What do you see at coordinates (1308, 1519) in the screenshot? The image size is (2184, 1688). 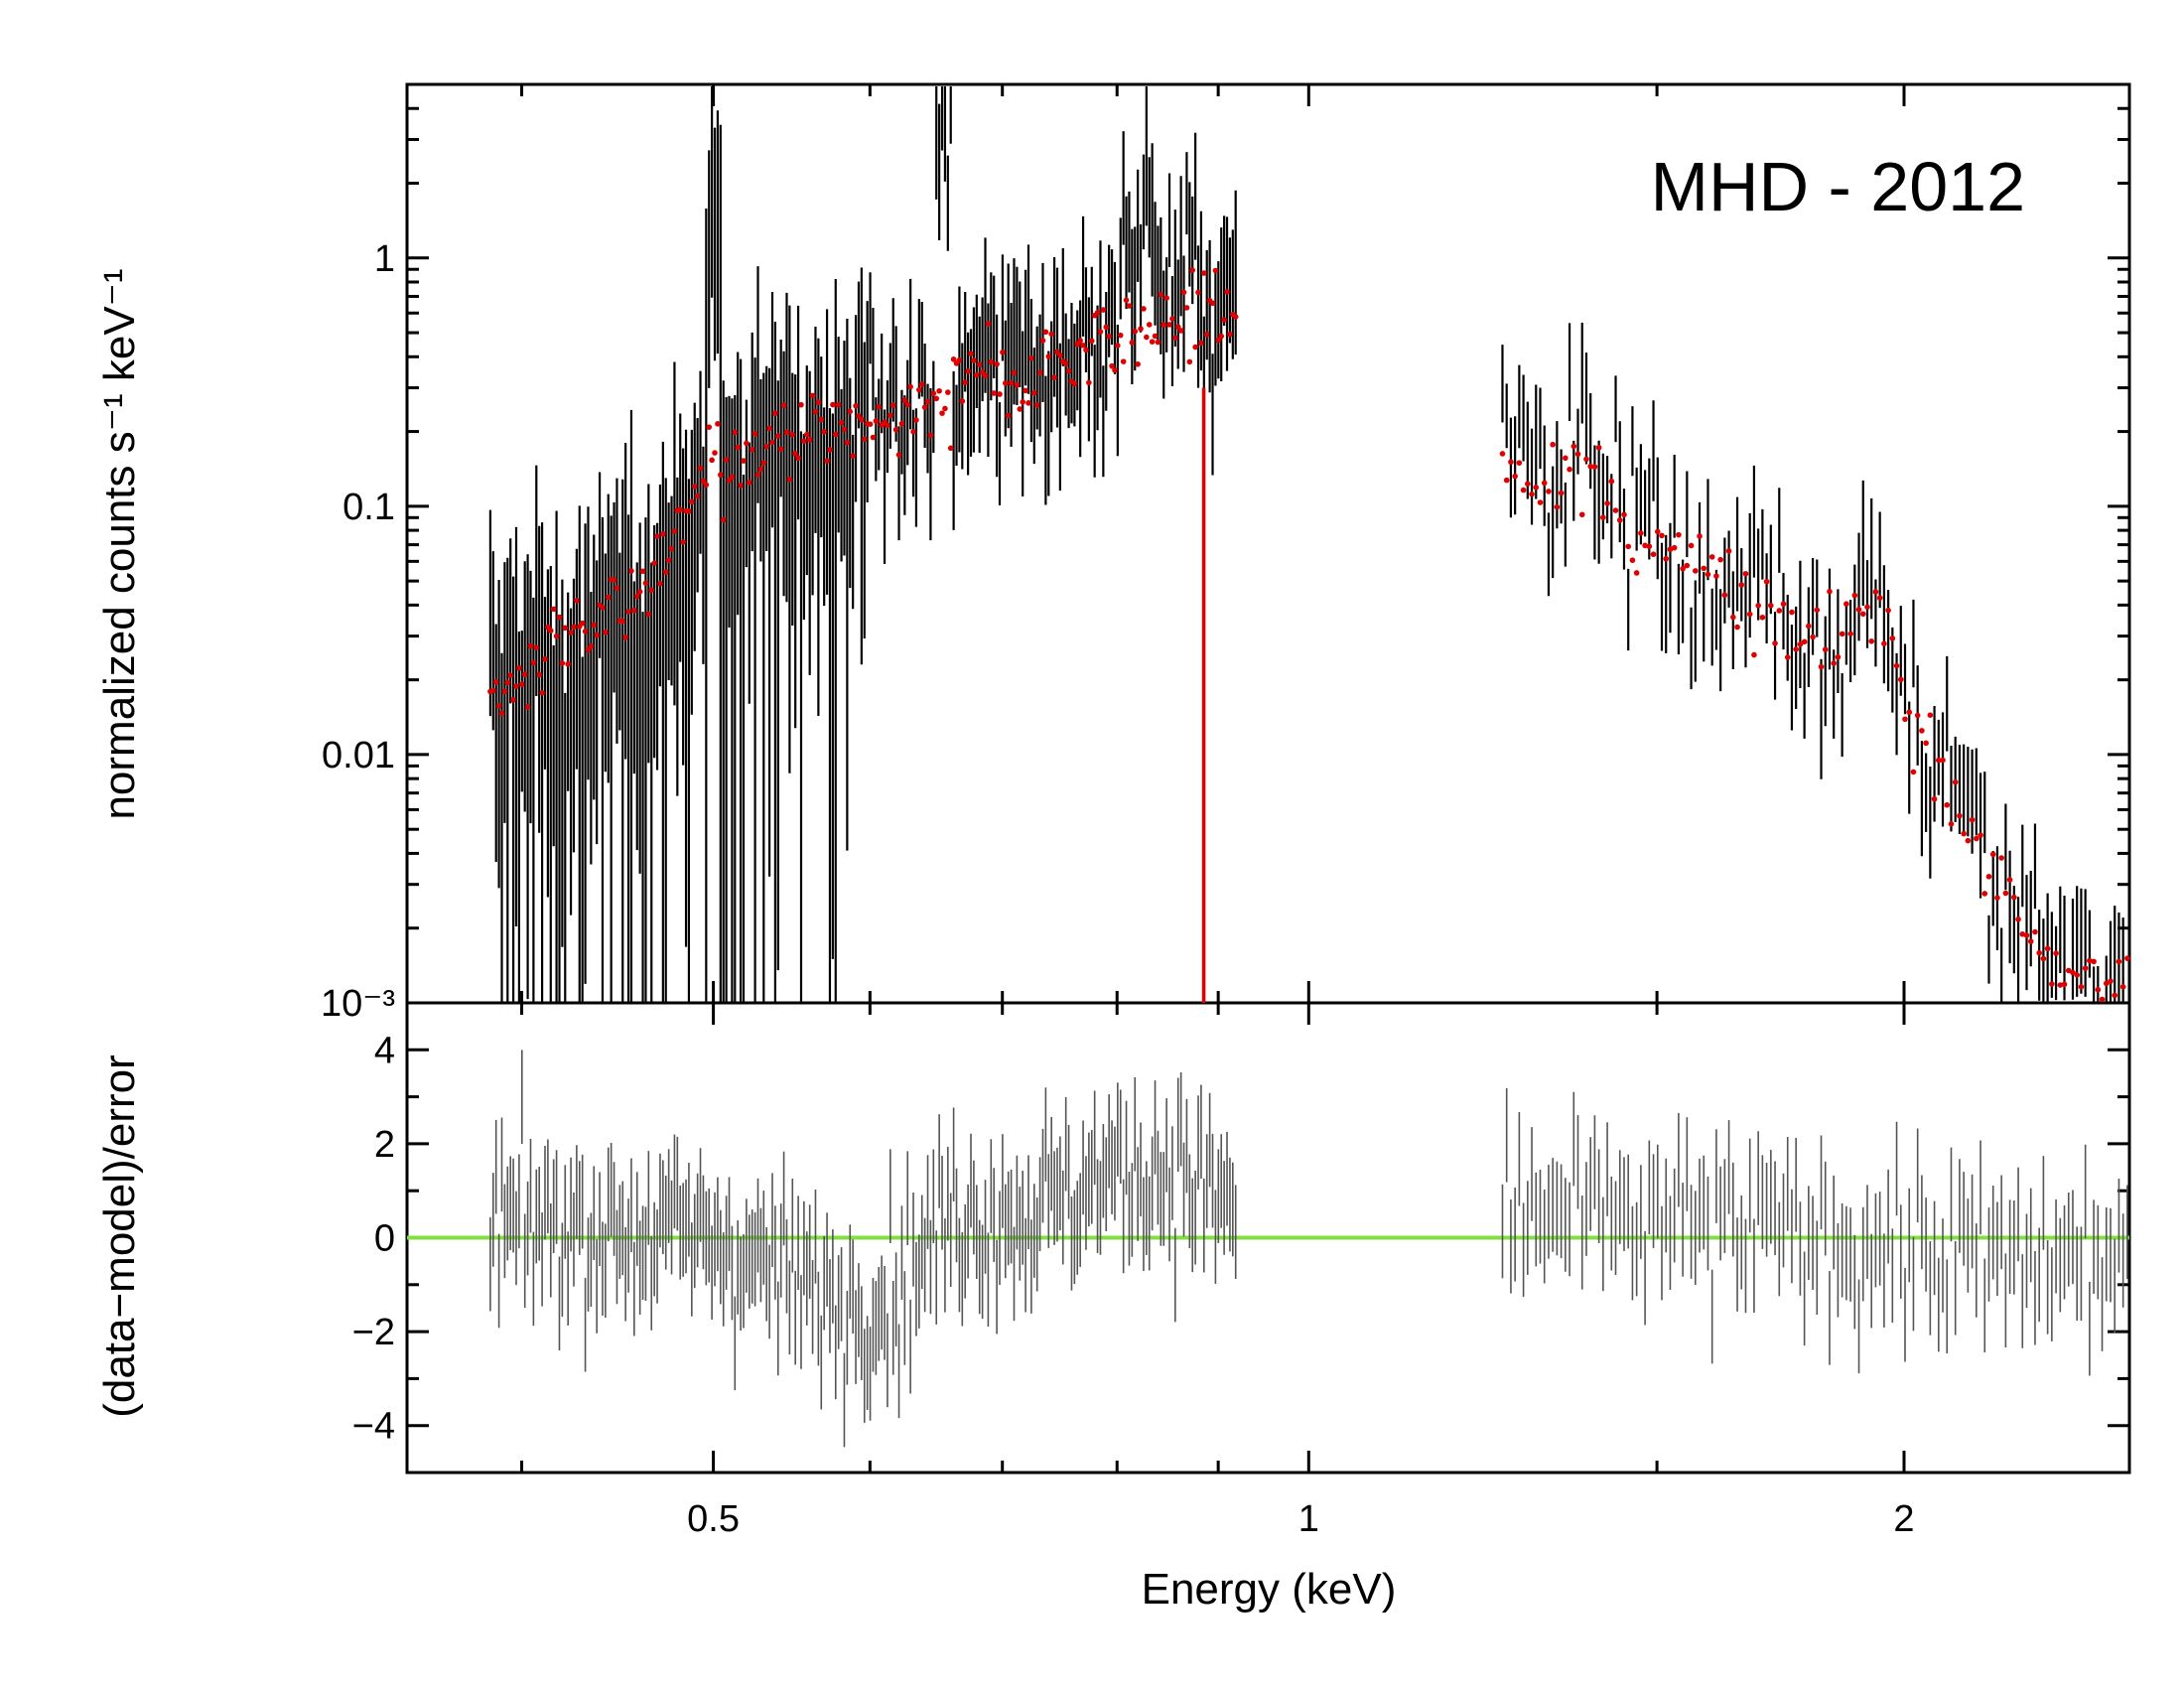 I see `x-tick-label-1: 1` at bounding box center [1308, 1519].